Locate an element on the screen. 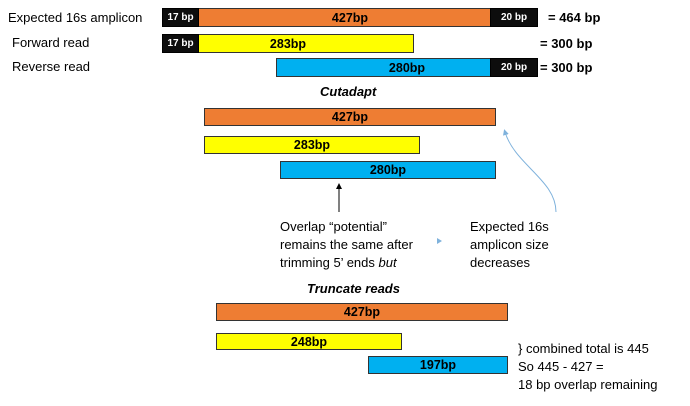 The image size is (690, 406). truncate-forward-label: 248bp is located at coordinates (309, 341).